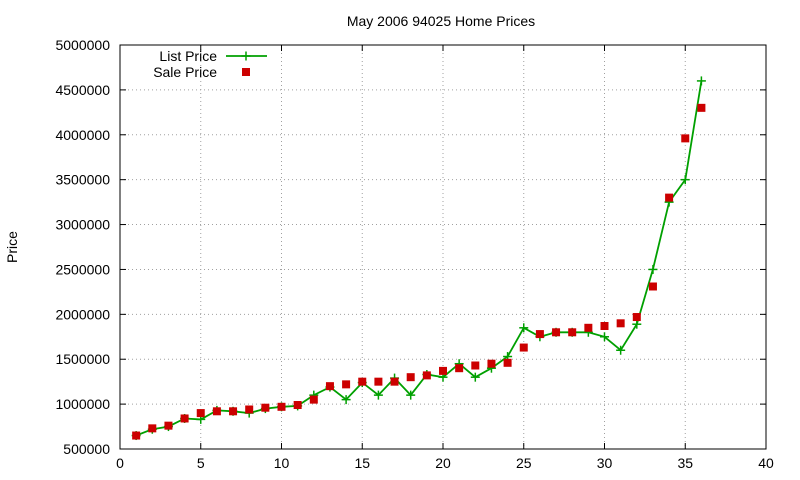 This screenshot has width=800, height=480. What do you see at coordinates (82, 90) in the screenshot?
I see `y-tick-label: 4500000` at bounding box center [82, 90].